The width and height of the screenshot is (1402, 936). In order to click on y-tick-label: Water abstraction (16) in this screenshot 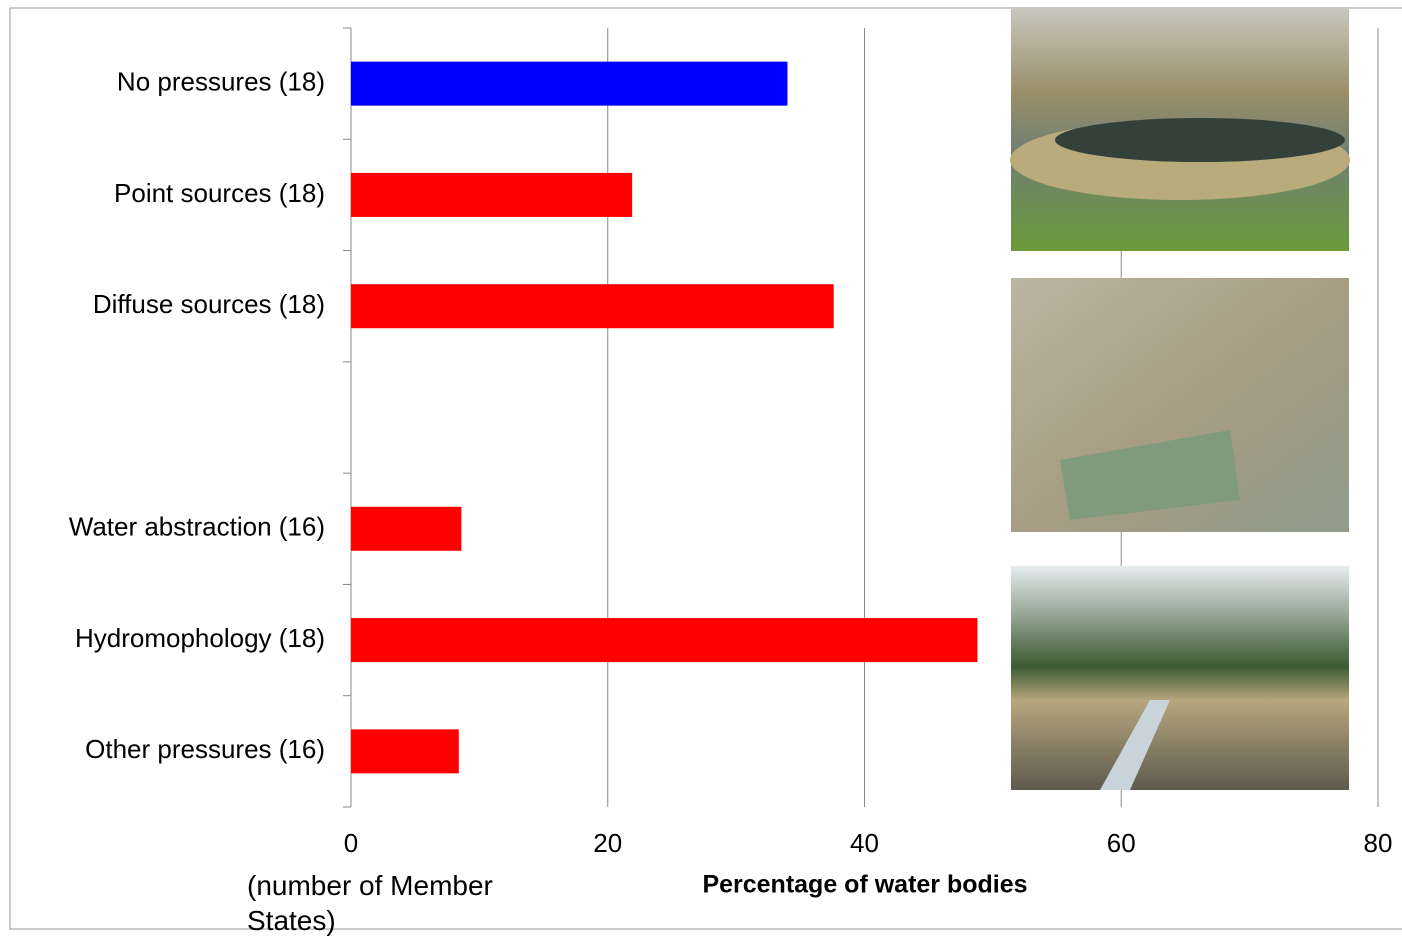, I will do `click(197, 527)`.